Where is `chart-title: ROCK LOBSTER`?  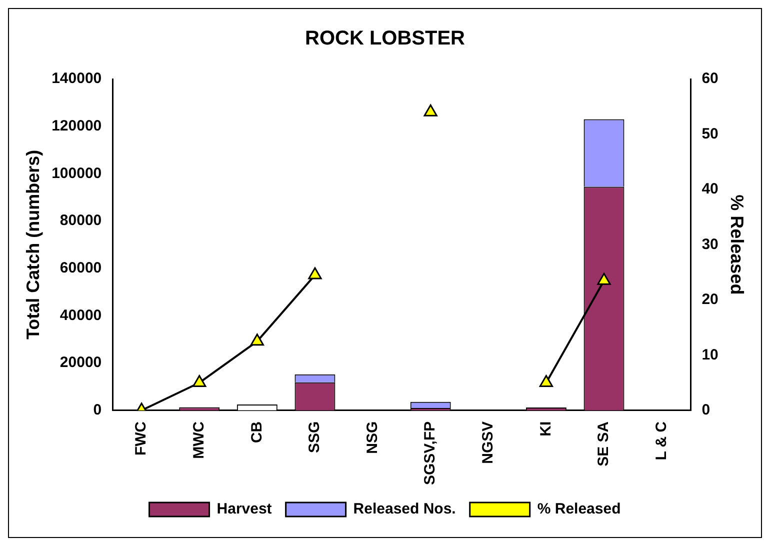
chart-title: ROCK LOBSTER is located at coordinates (385, 39).